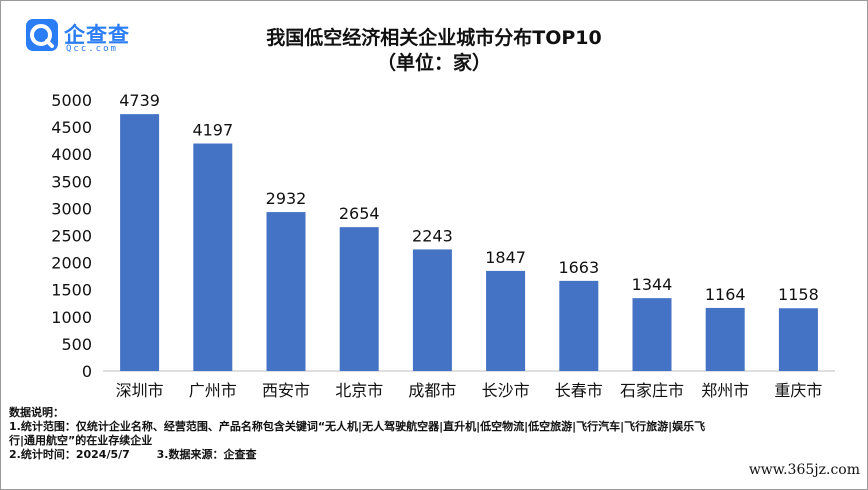 This screenshot has height=490, width=868. What do you see at coordinates (433, 63) in the screenshot?
I see `chart-subtitle: （单位：家）` at bounding box center [433, 63].